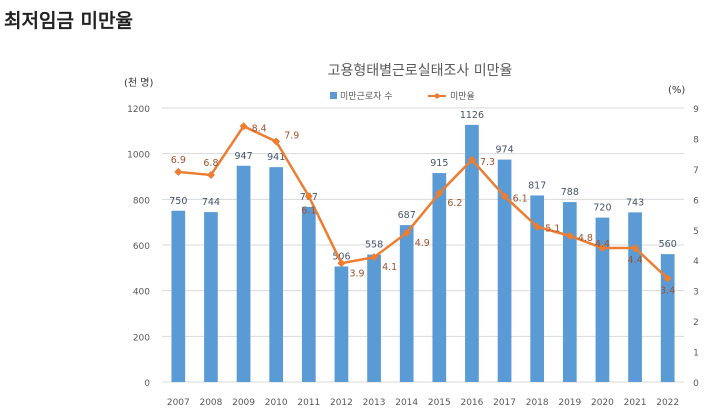  What do you see at coordinates (696, 384) in the screenshot?
I see `y-right-tick-label: 0` at bounding box center [696, 384].